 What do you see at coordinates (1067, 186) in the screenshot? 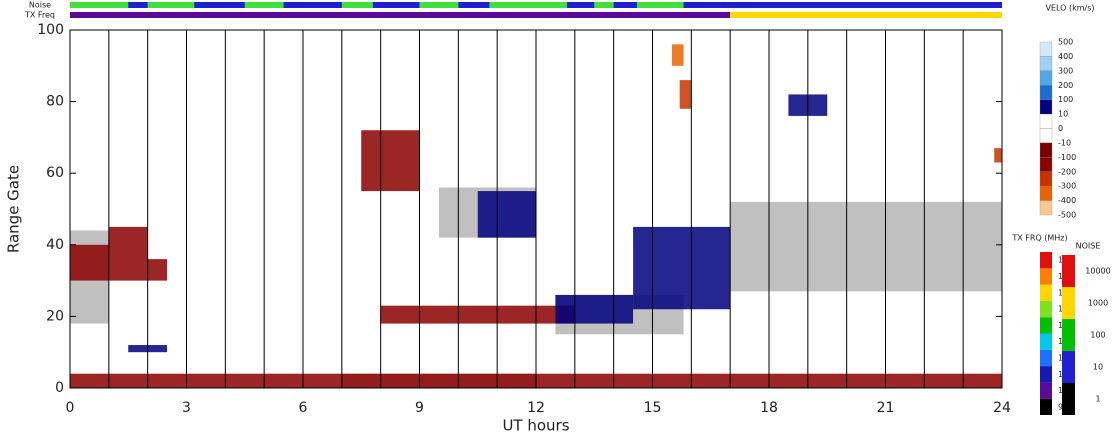
I see `velo-tick-label: -300` at bounding box center [1067, 186].